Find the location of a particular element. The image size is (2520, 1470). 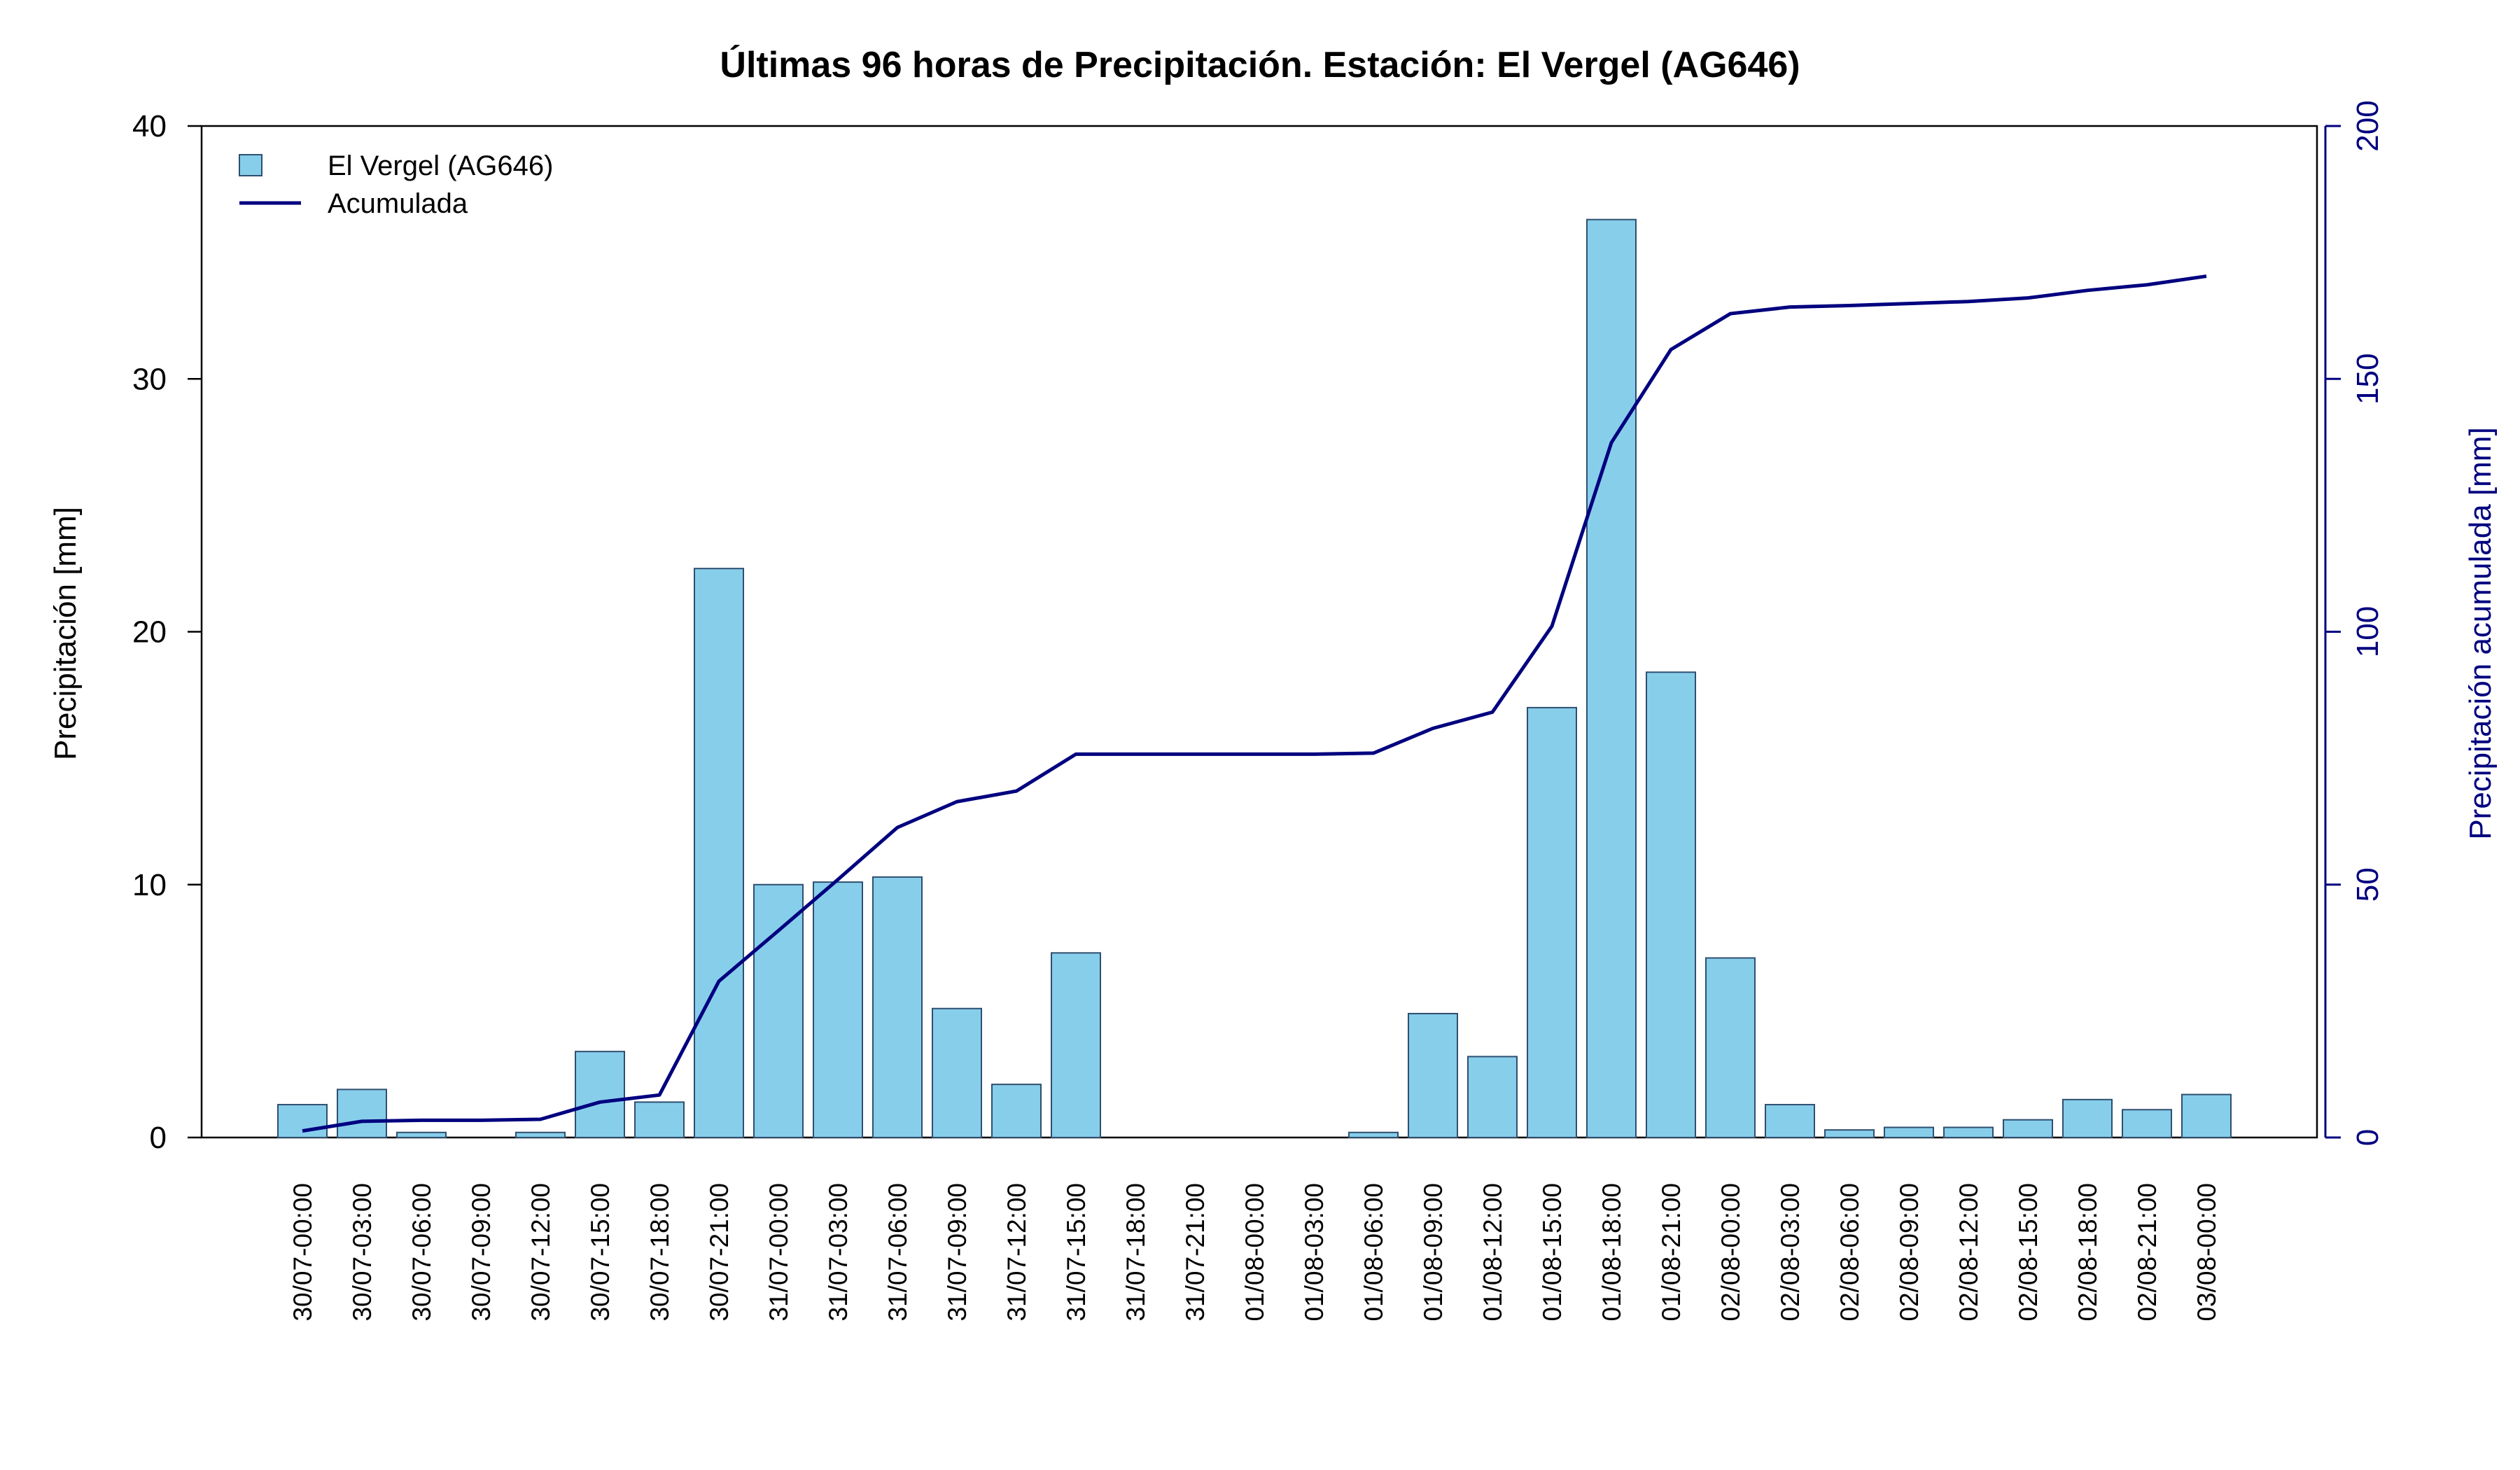

bar-31/07-09:00 is located at coordinates (957, 1072).